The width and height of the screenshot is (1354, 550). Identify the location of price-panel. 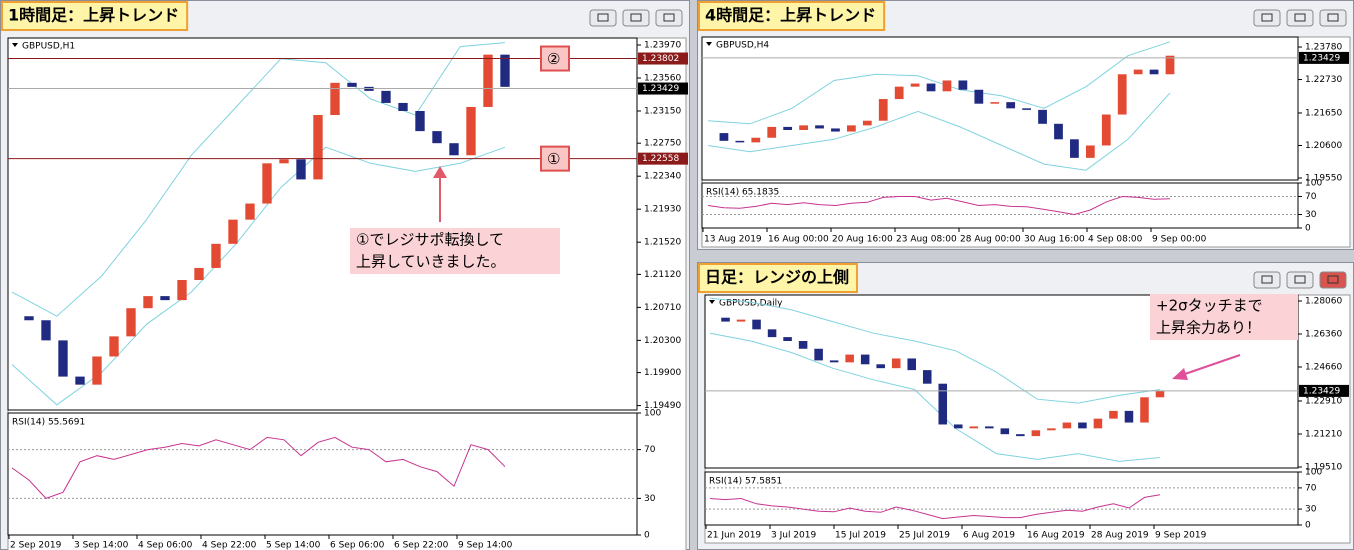
(1001, 381).